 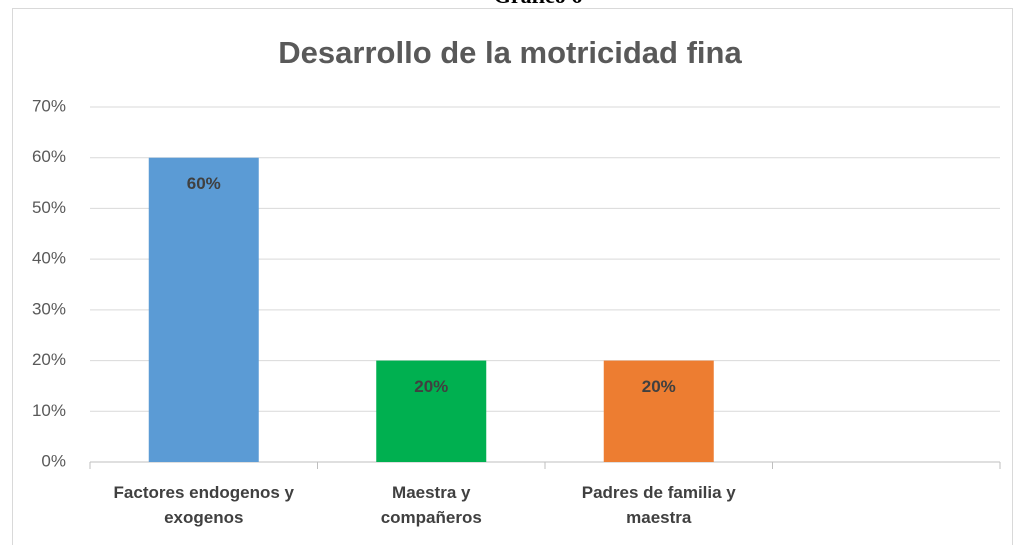 What do you see at coordinates (204, 183) in the screenshot?
I see `value-label: 60%` at bounding box center [204, 183].